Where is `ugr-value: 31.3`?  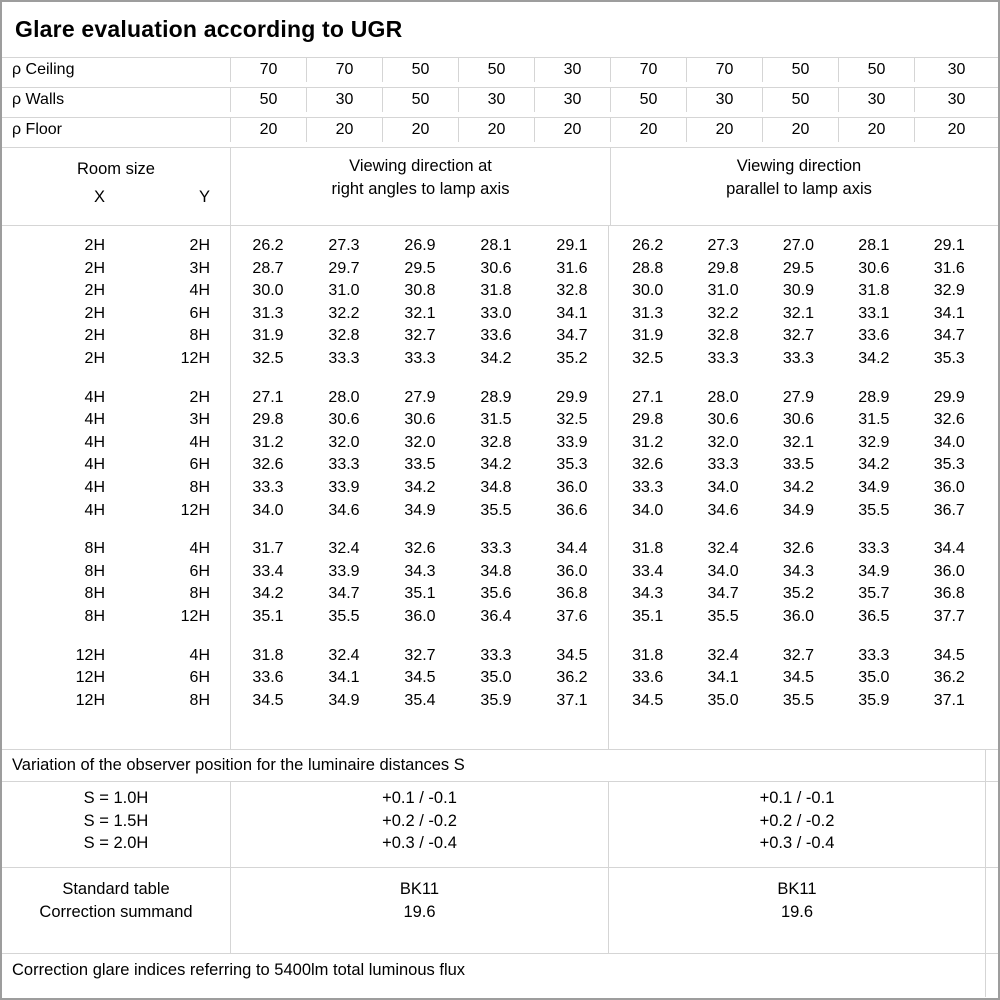 ugr-value: 31.3 is located at coordinates (268, 313).